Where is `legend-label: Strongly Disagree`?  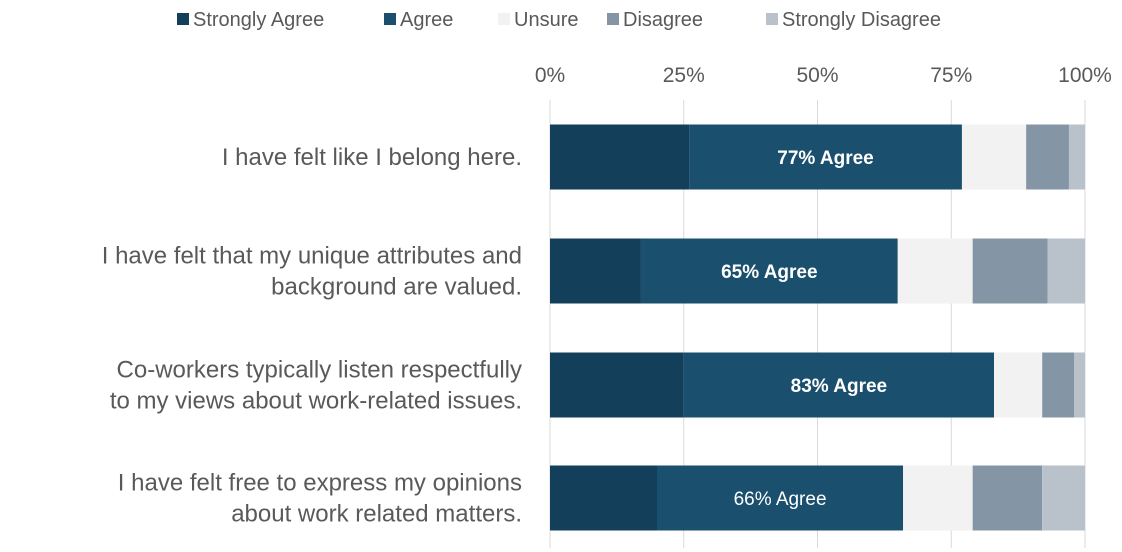 legend-label: Strongly Disagree is located at coordinates (861, 20).